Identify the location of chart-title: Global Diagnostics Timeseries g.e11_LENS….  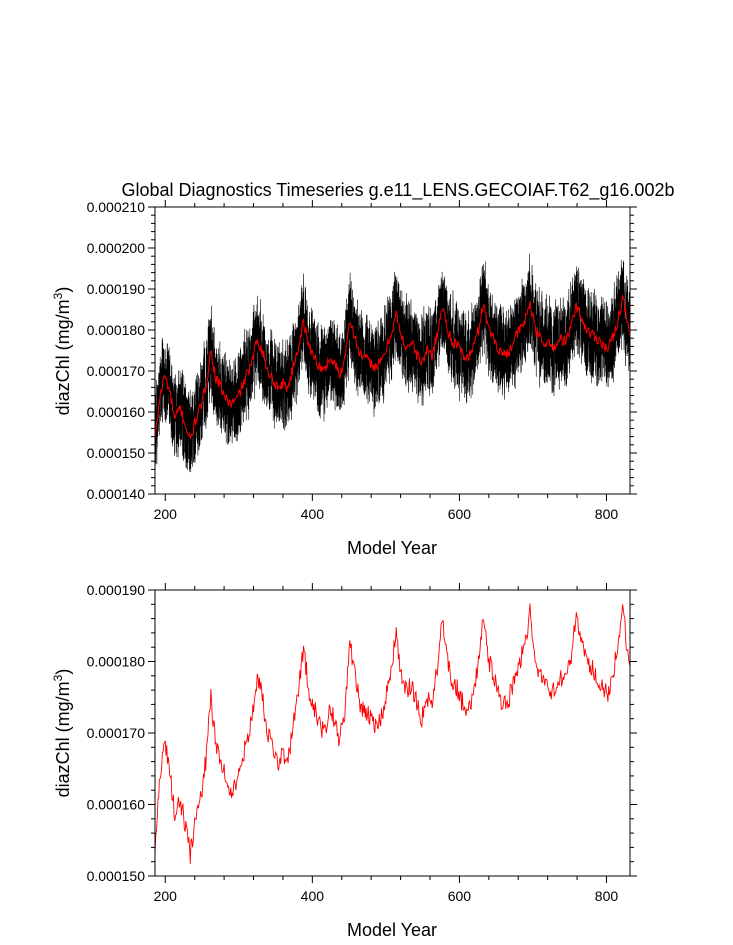
(398, 190).